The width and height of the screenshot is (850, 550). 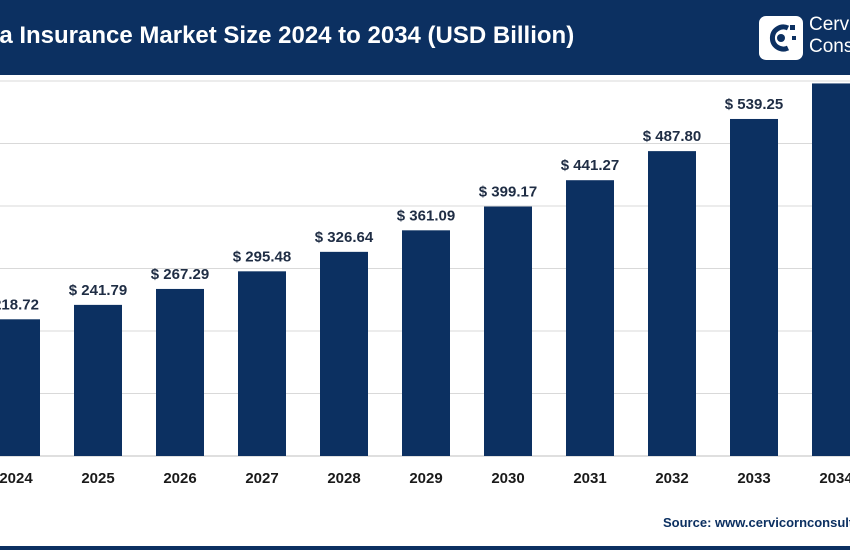 I want to click on company-logo-icon, so click(x=781, y=38).